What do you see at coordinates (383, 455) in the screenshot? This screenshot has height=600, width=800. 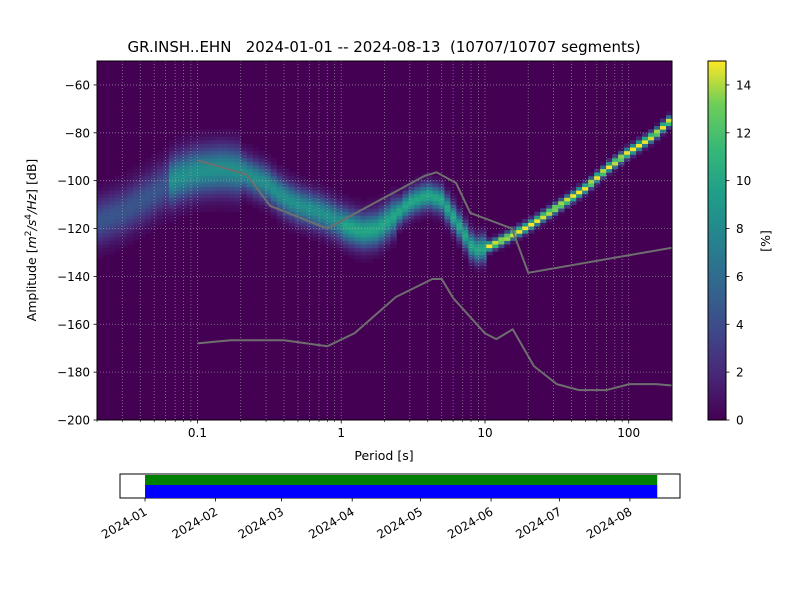 I see `x-axis-label: Period [s]` at bounding box center [383, 455].